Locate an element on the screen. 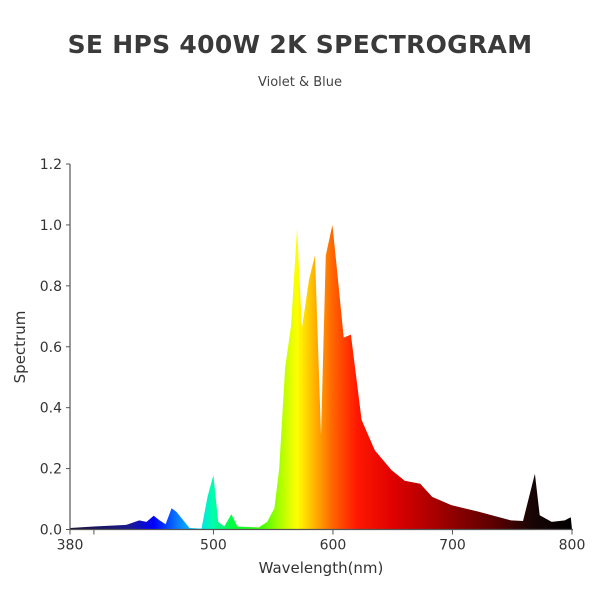 This screenshot has height=600, width=600. x-tick-label: 700 is located at coordinates (452, 546).